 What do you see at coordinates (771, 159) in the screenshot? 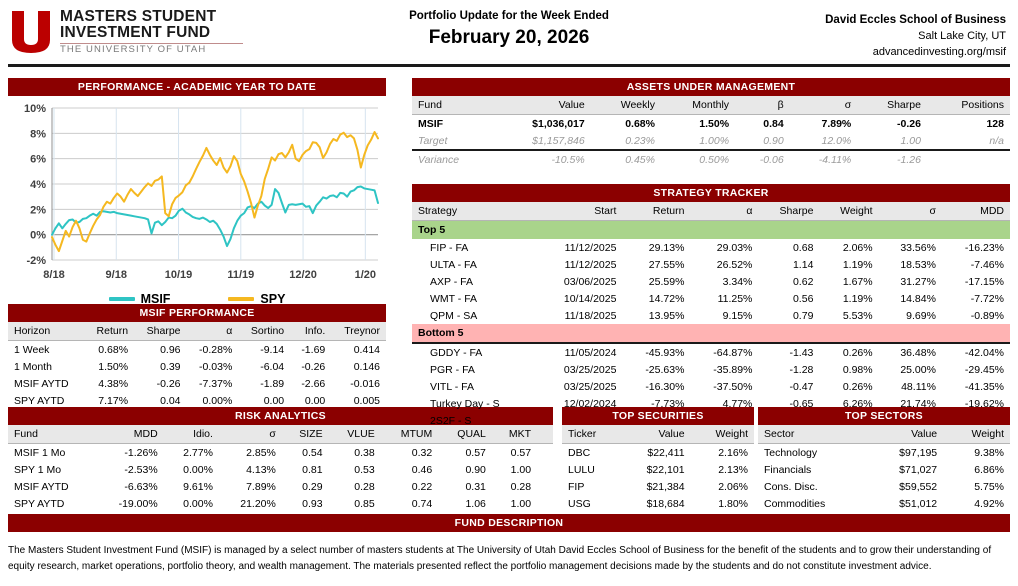
I see `table-cell: -0.06` at bounding box center [771, 159].